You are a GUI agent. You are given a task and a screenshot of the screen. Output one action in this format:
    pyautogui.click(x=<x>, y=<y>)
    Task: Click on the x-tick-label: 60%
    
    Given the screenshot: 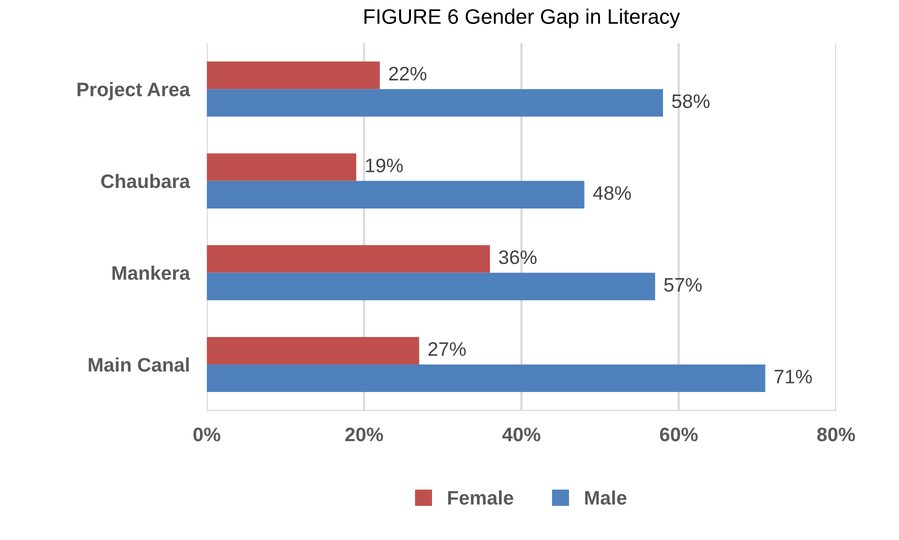 What is the action you would take?
    pyautogui.click(x=679, y=435)
    